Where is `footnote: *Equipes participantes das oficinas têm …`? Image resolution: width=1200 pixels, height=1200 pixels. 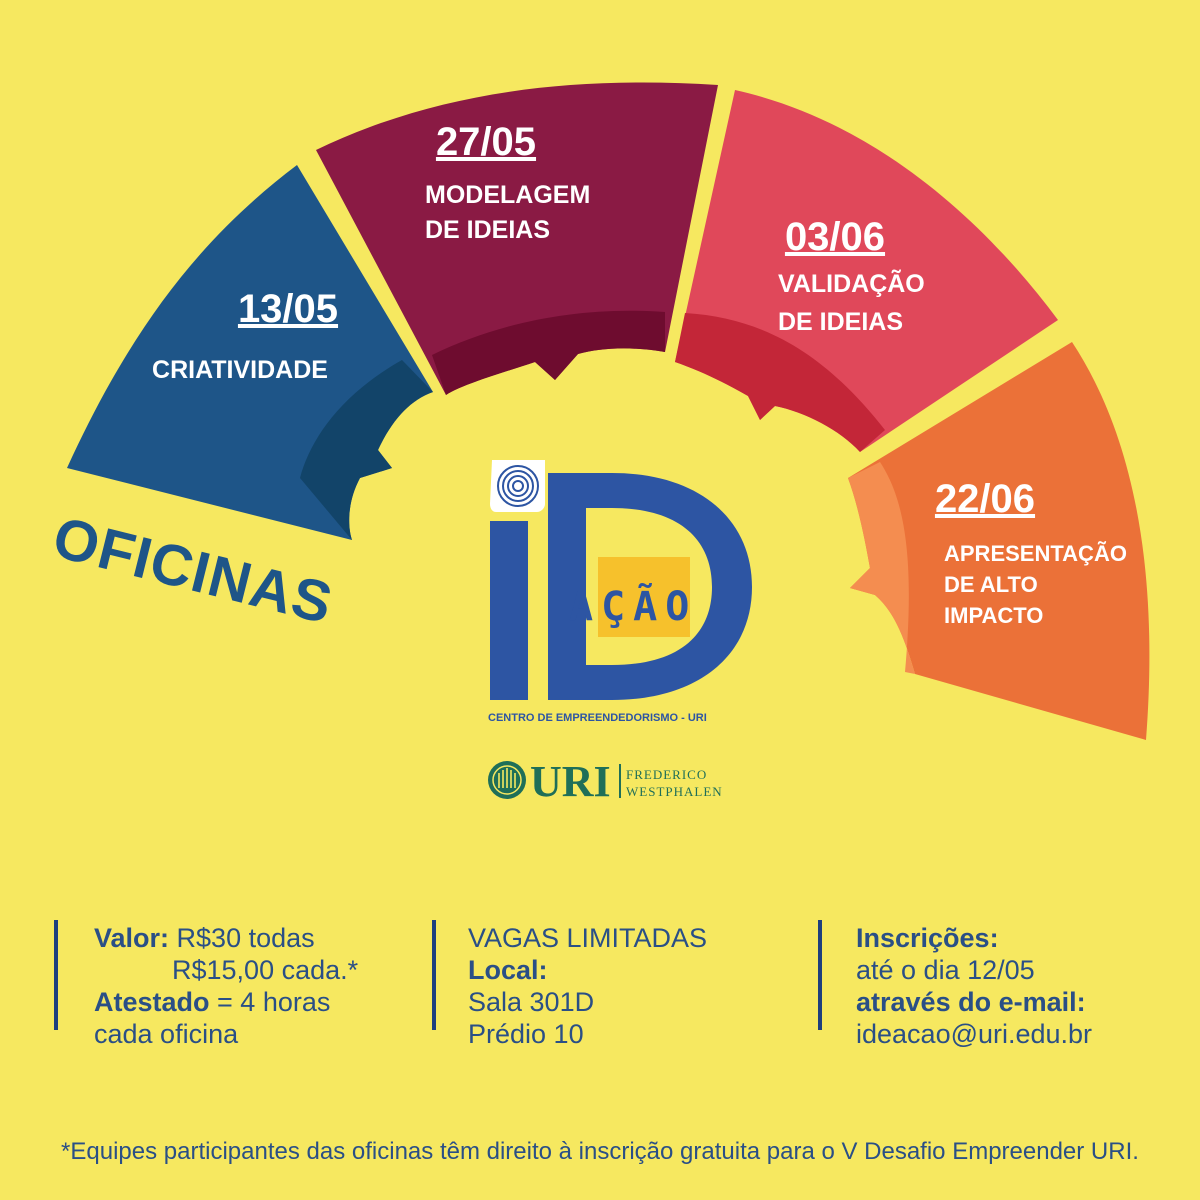 footnote: *Equipes participantes das oficinas têm … is located at coordinates (600, 1151).